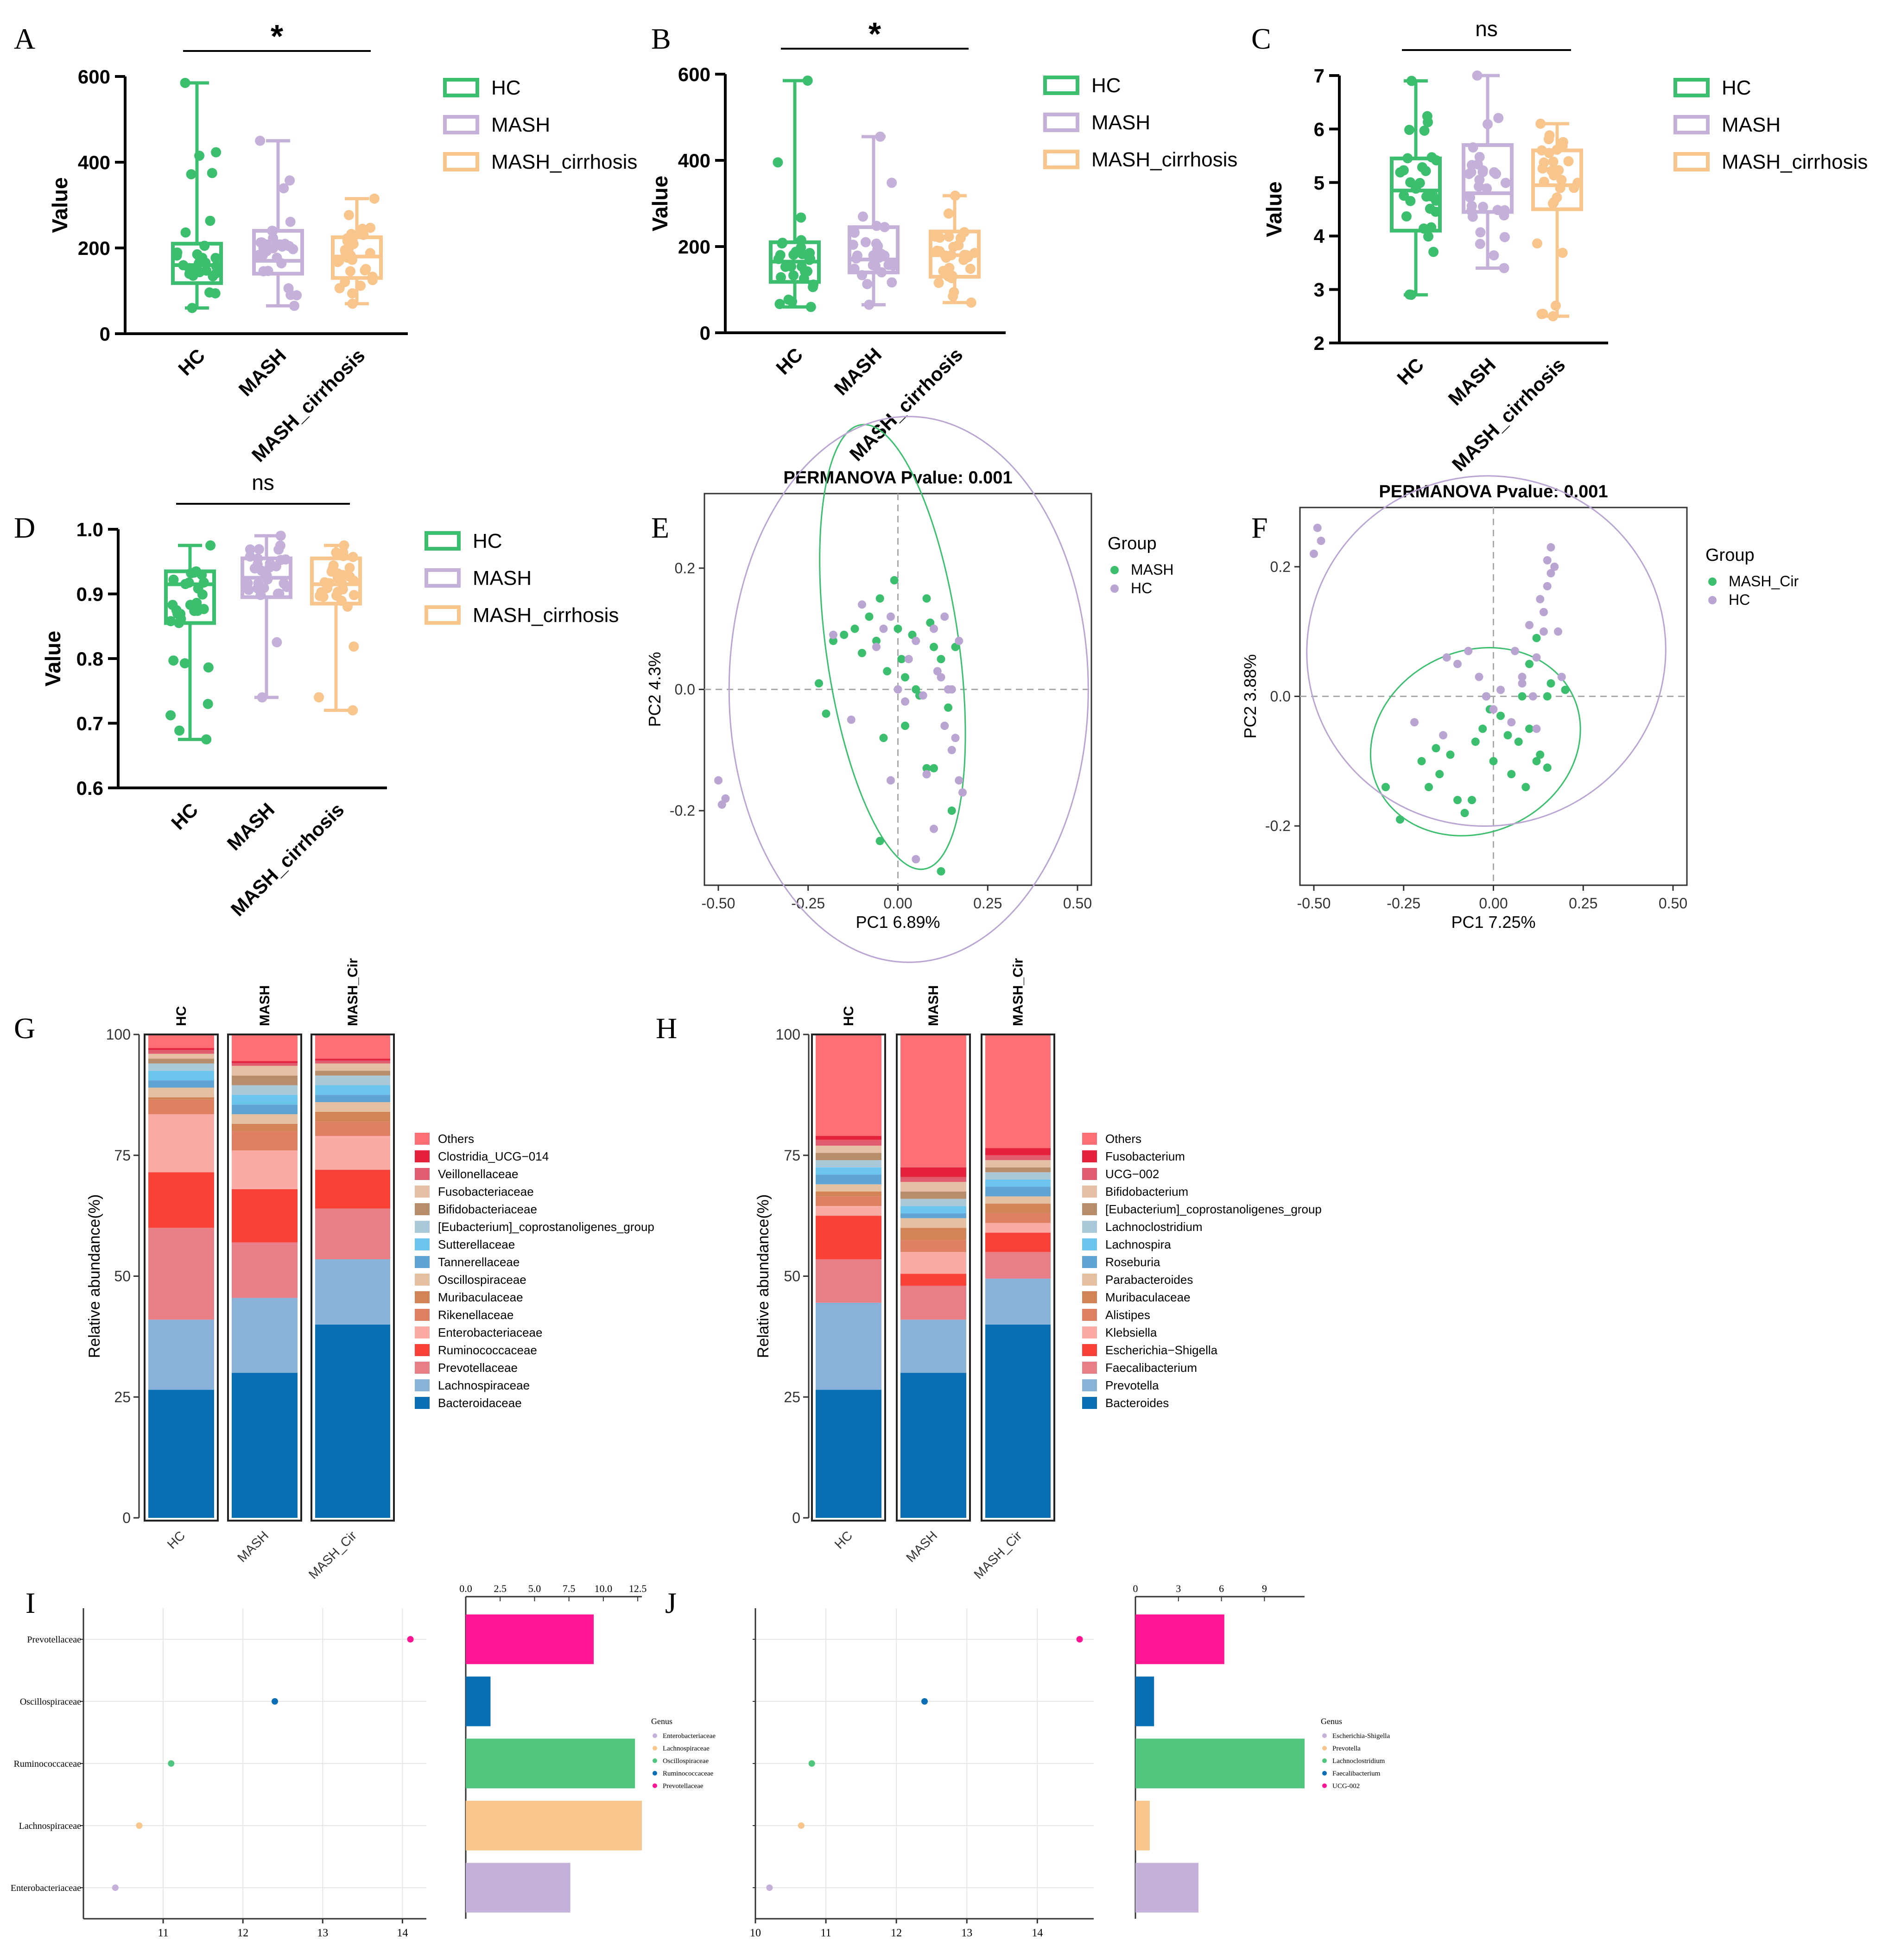 This screenshot has height=1960, width=1895. Describe the element at coordinates (476, 1244) in the screenshot. I see `legend-label: Sutterellaceae` at that location.